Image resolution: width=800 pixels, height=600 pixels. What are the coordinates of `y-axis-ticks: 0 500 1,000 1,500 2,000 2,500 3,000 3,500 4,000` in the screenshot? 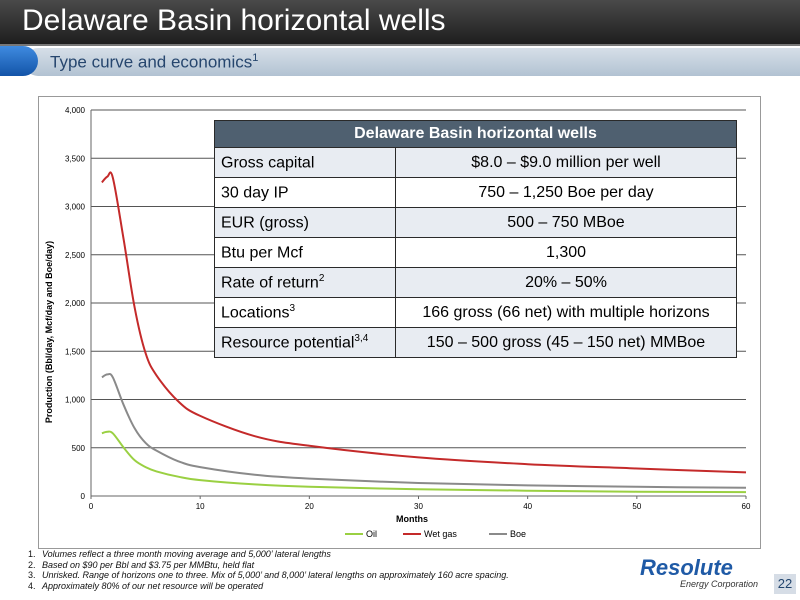 It's located at (75, 303).